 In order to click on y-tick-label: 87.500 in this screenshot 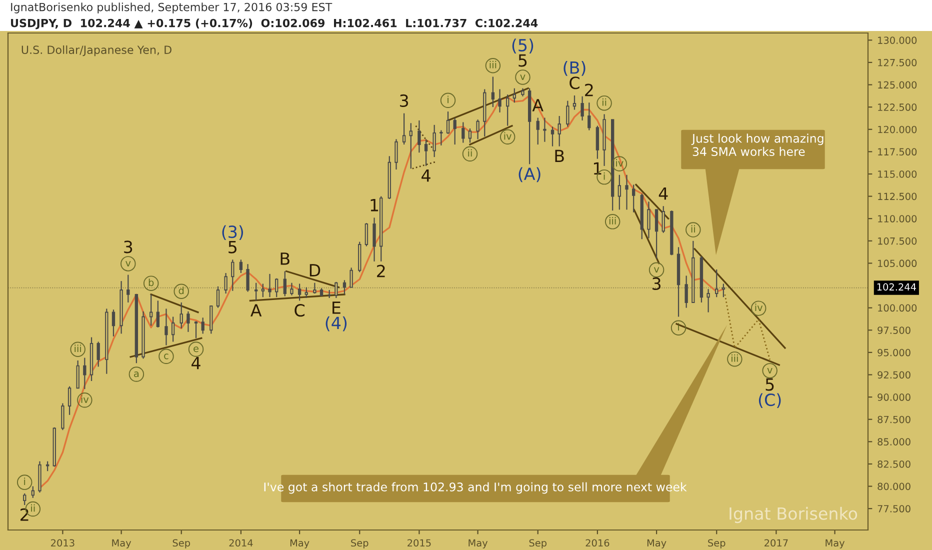, I will do `click(894, 420)`.